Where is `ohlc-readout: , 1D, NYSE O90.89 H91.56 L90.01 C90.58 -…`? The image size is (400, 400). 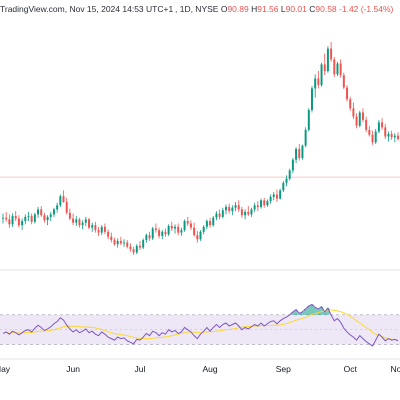 ohlc-readout: , 1D, NYSE O90.89 H91.56 L90.01 C90.58 -… is located at coordinates (284, 9).